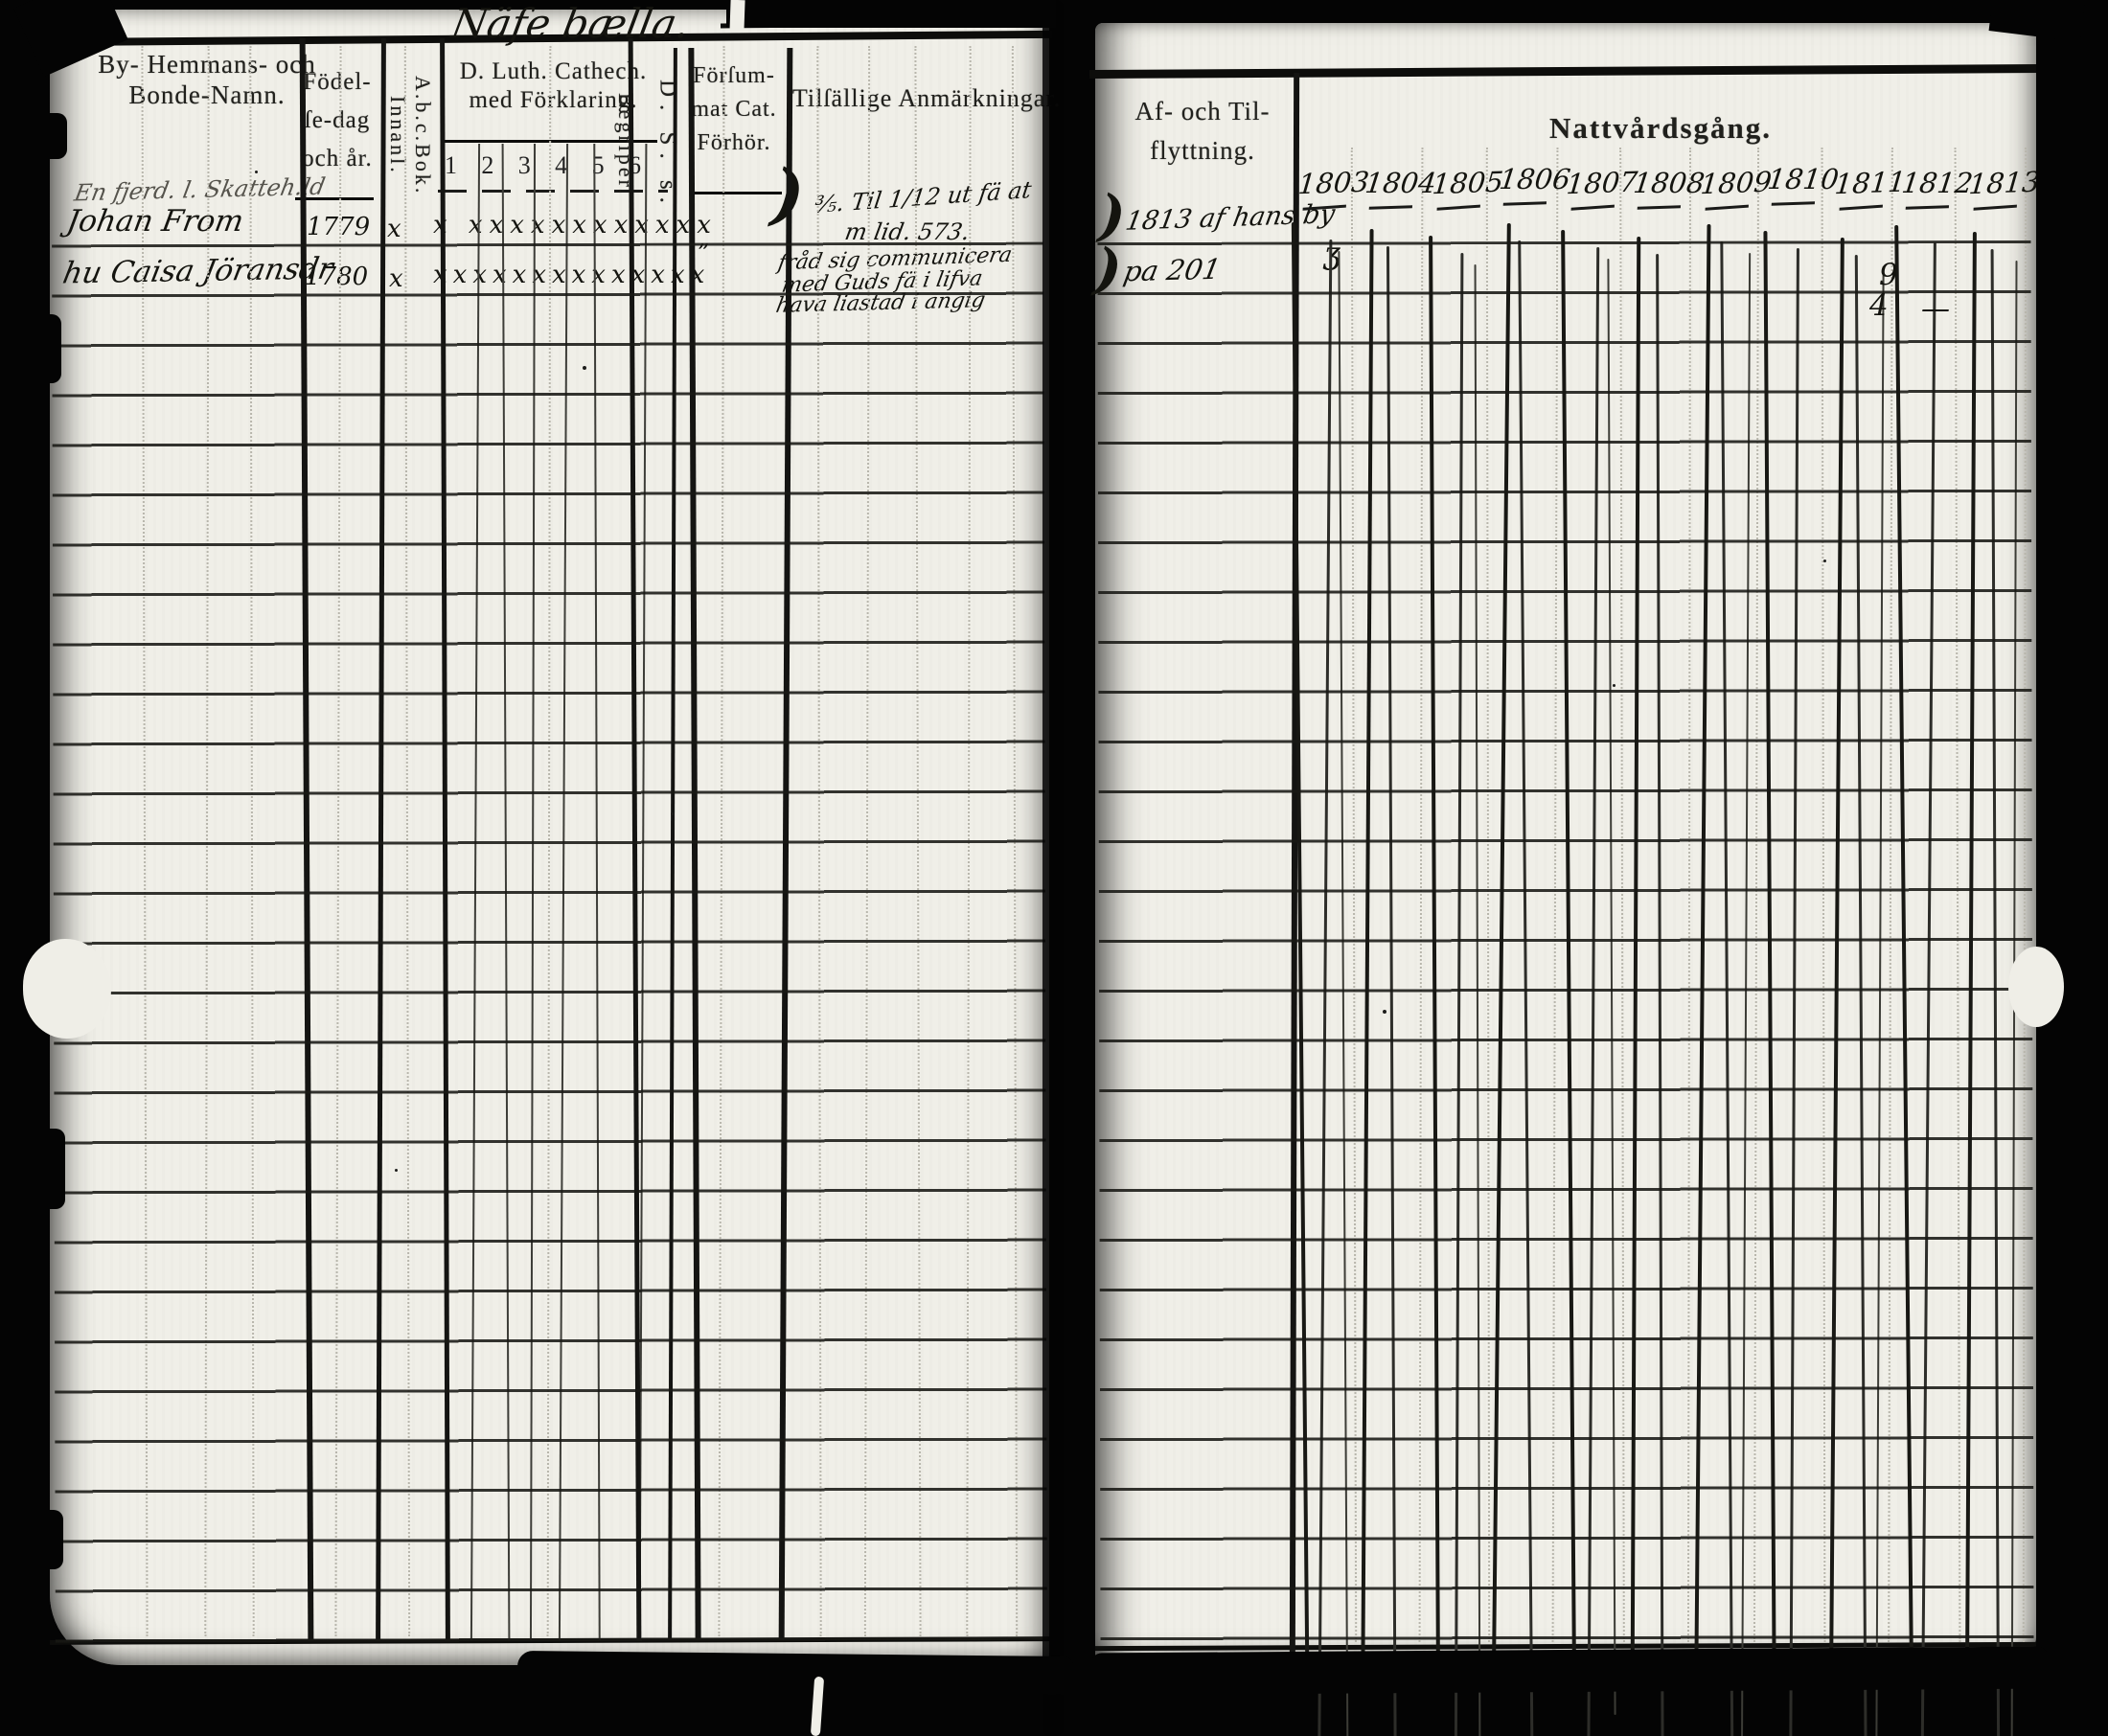 The width and height of the screenshot is (2108, 1736). Describe the element at coordinates (553, 71) in the screenshot. I see `col-header-cathech-line1: D. Luth. Cathech.` at that location.